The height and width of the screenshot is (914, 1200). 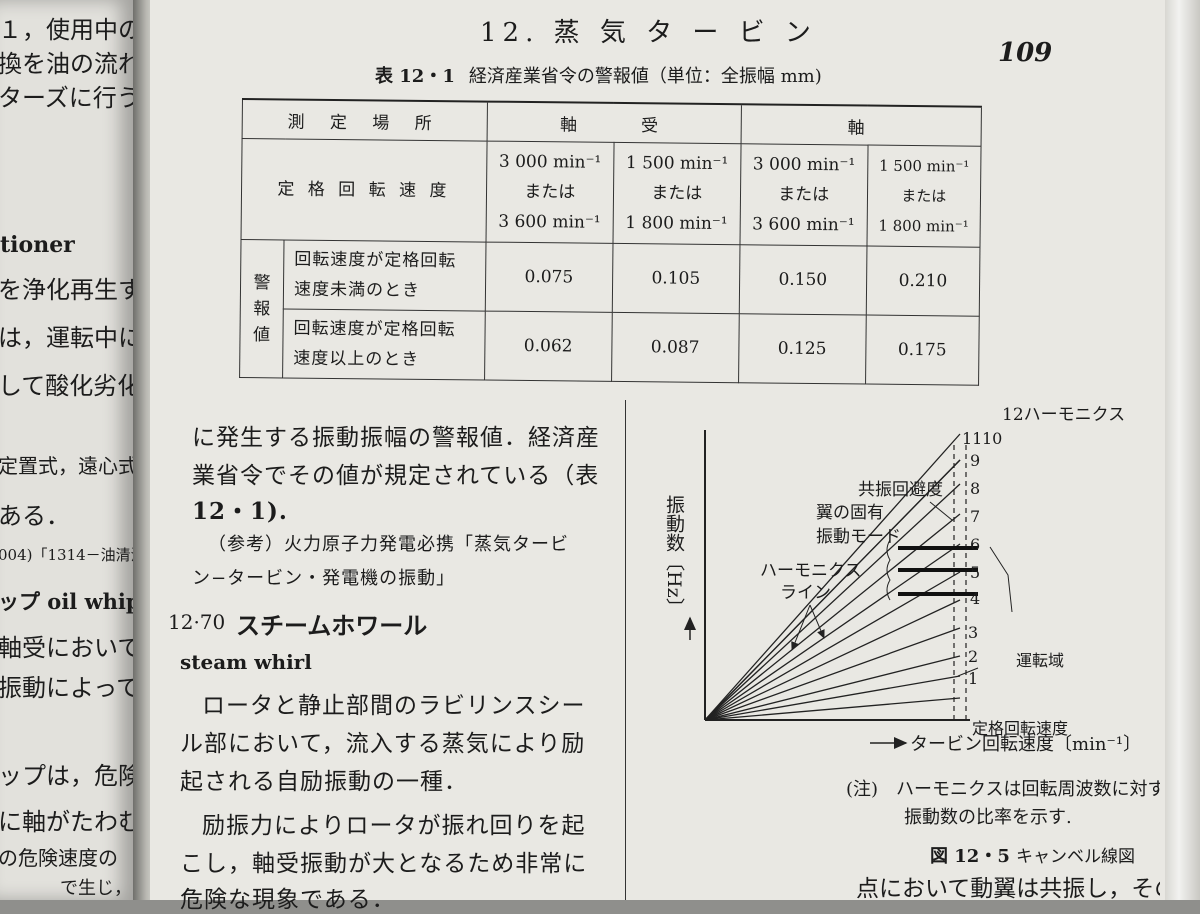 What do you see at coordinates (384, 864) in the screenshot?
I see `body-line: こし，軸受振動が大となるため非常に` at bounding box center [384, 864].